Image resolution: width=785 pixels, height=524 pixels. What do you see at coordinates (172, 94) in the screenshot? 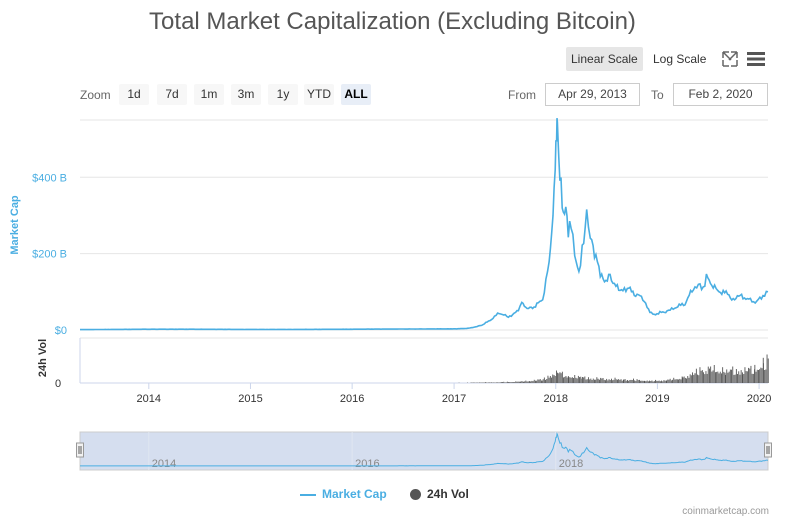
I see `zoom-button-7d: 7d` at bounding box center [172, 94].